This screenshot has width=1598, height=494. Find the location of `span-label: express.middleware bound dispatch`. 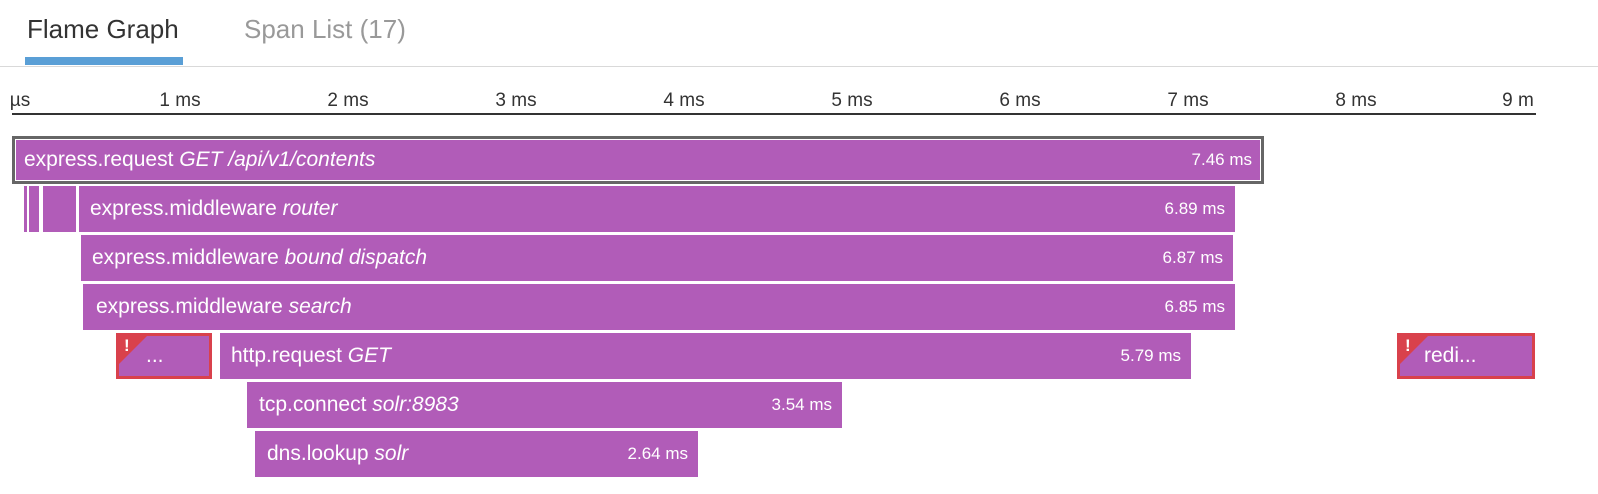

span-label: express.middleware bound dispatch is located at coordinates (260, 257).